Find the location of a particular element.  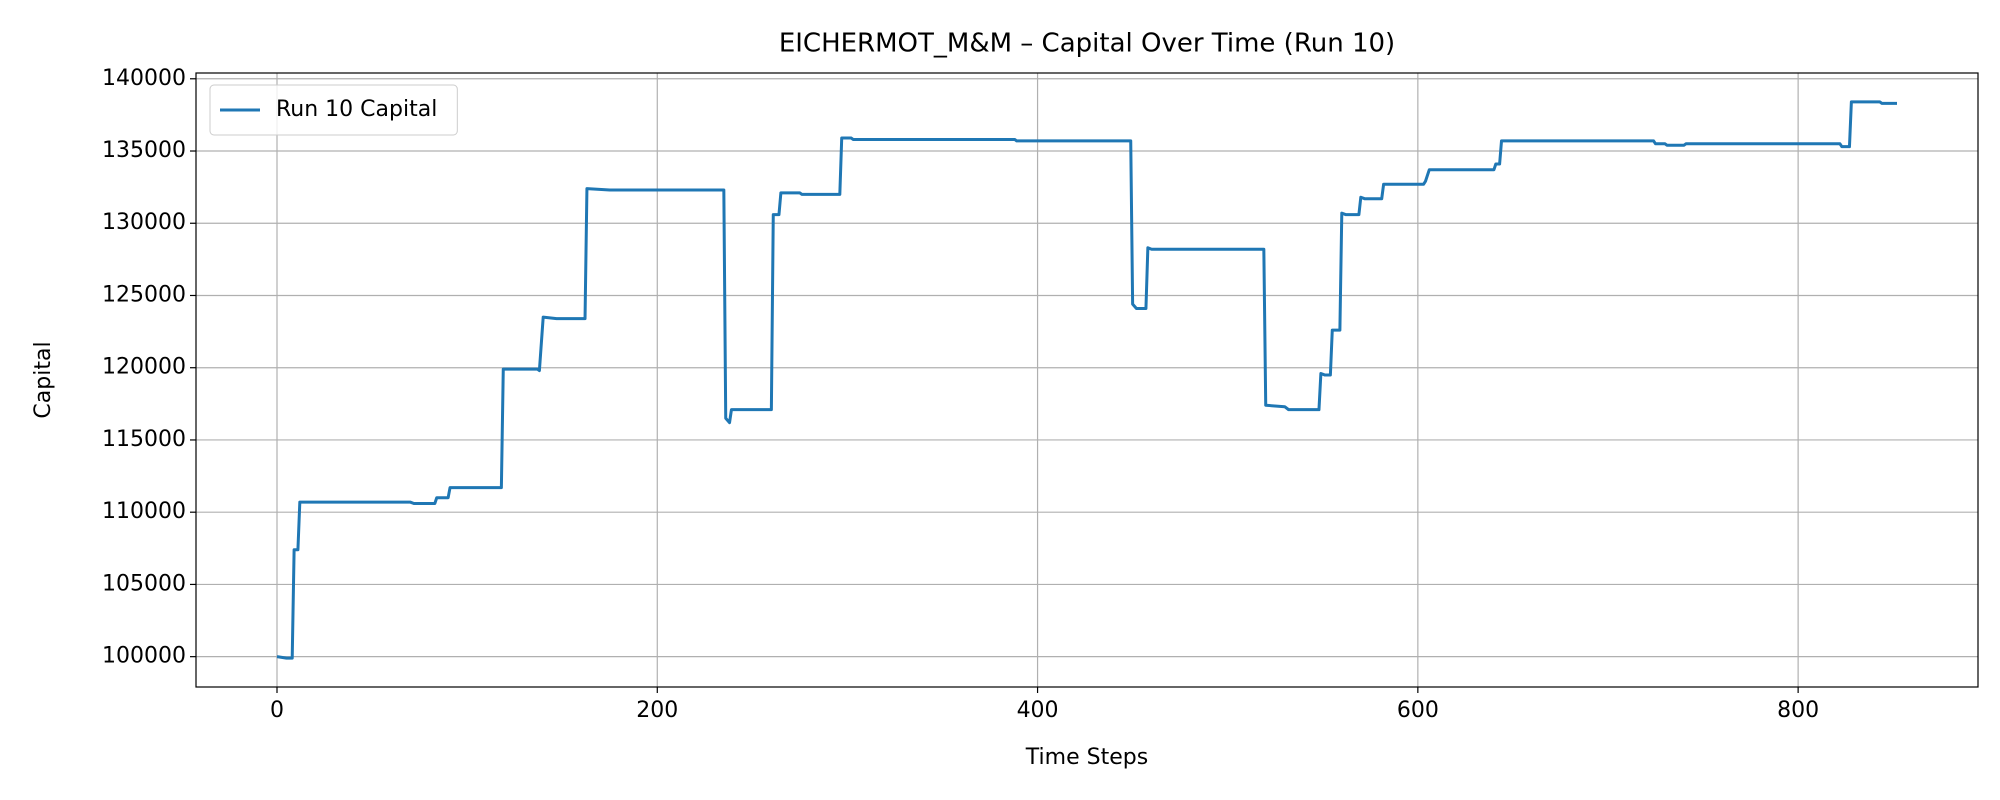

y-axis-label: Capital is located at coordinates (43, 379).